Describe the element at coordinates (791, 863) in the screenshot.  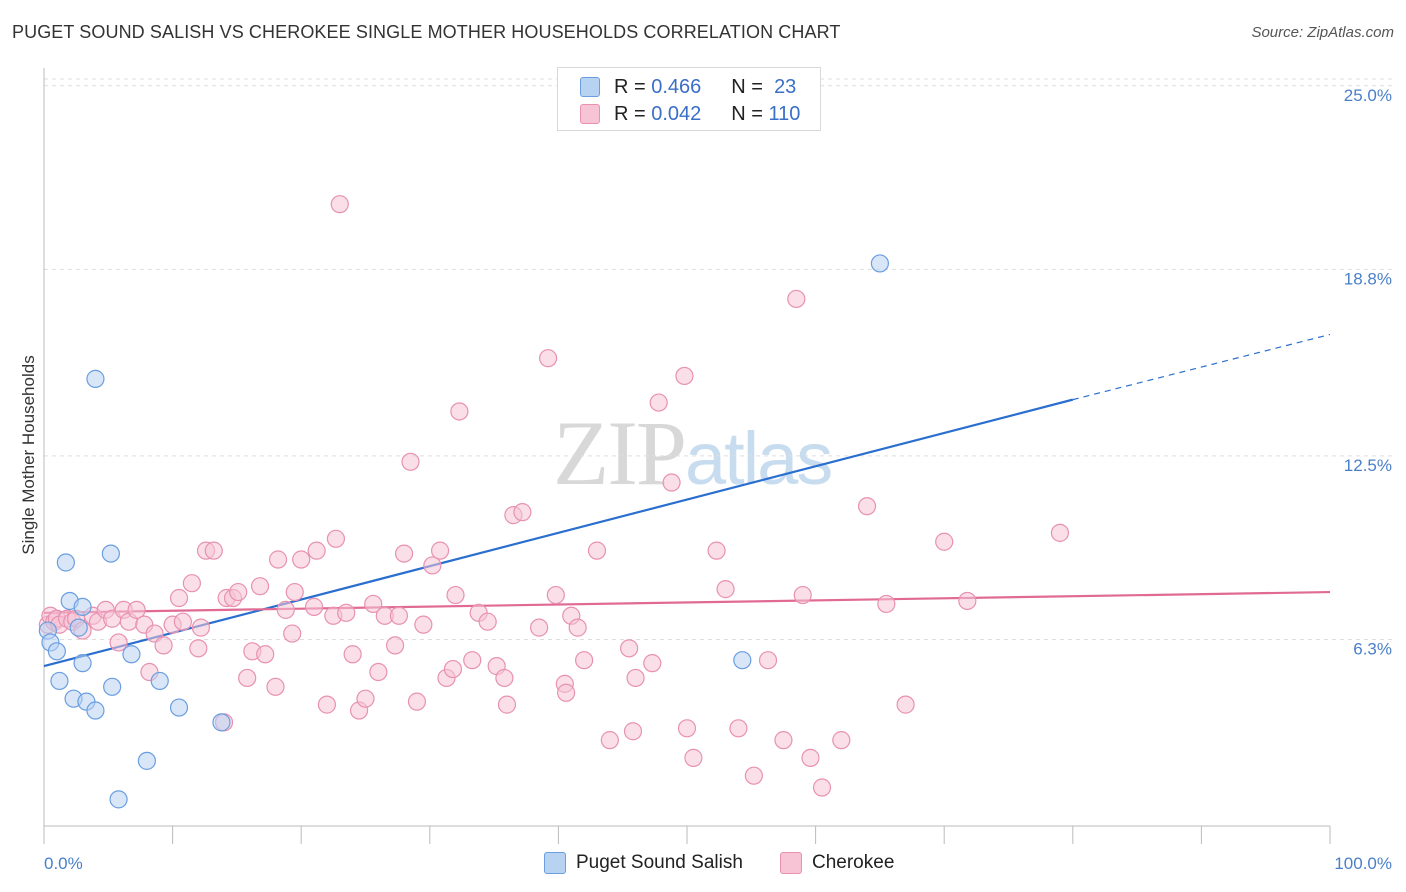
I see `cherokee-legend-swatch` at that location.